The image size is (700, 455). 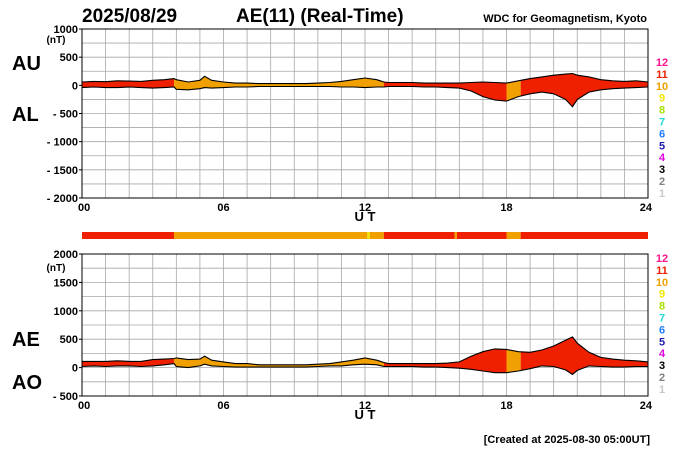 I want to click on ae-ao-legend-level-5: 5, so click(x=662, y=342).